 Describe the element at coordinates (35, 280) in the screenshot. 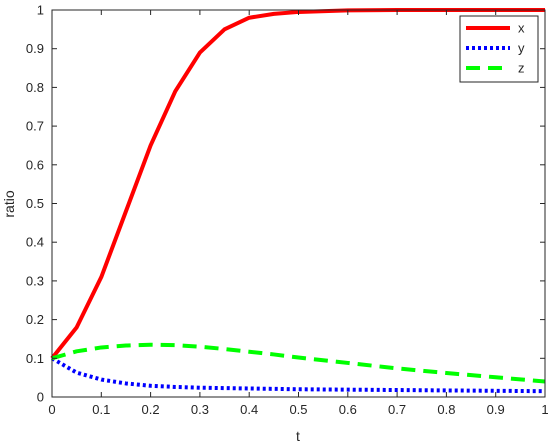

I see `y-tick-label: 0.3` at that location.